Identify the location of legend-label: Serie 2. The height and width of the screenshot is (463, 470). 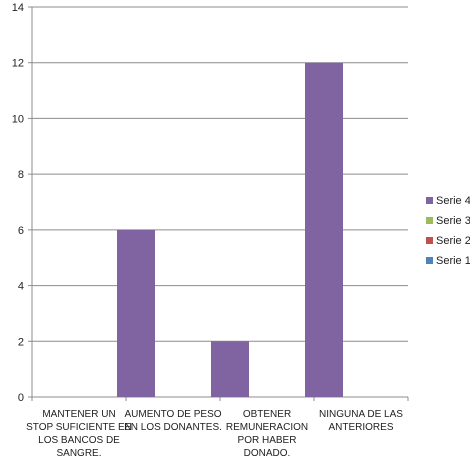
(453, 241).